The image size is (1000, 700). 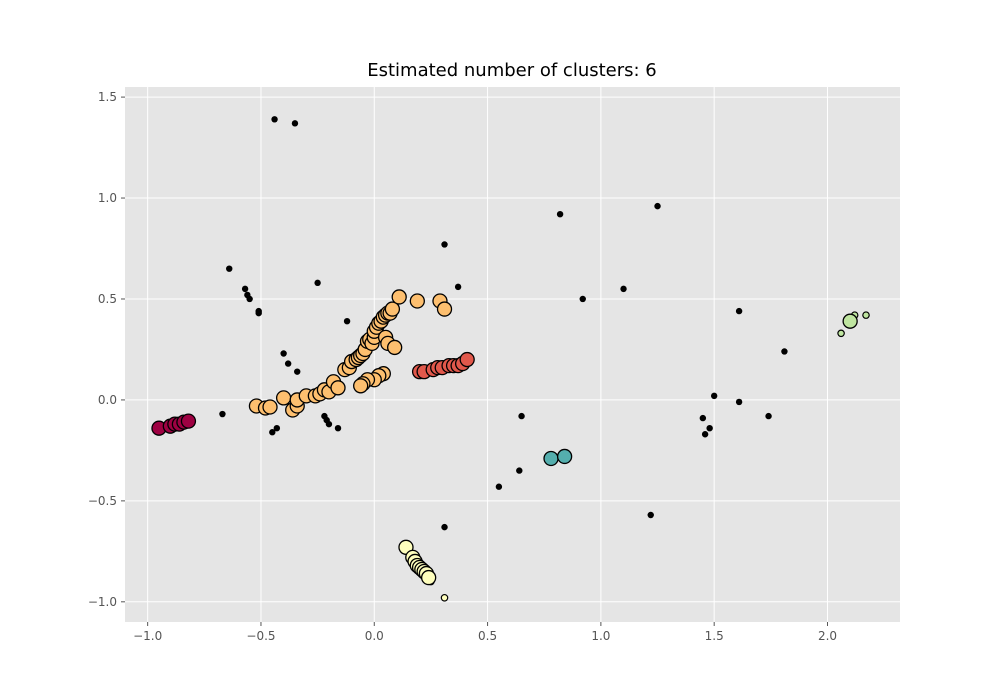 What do you see at coordinates (600, 636) in the screenshot?
I see `x-tick-label: 1.0` at bounding box center [600, 636].